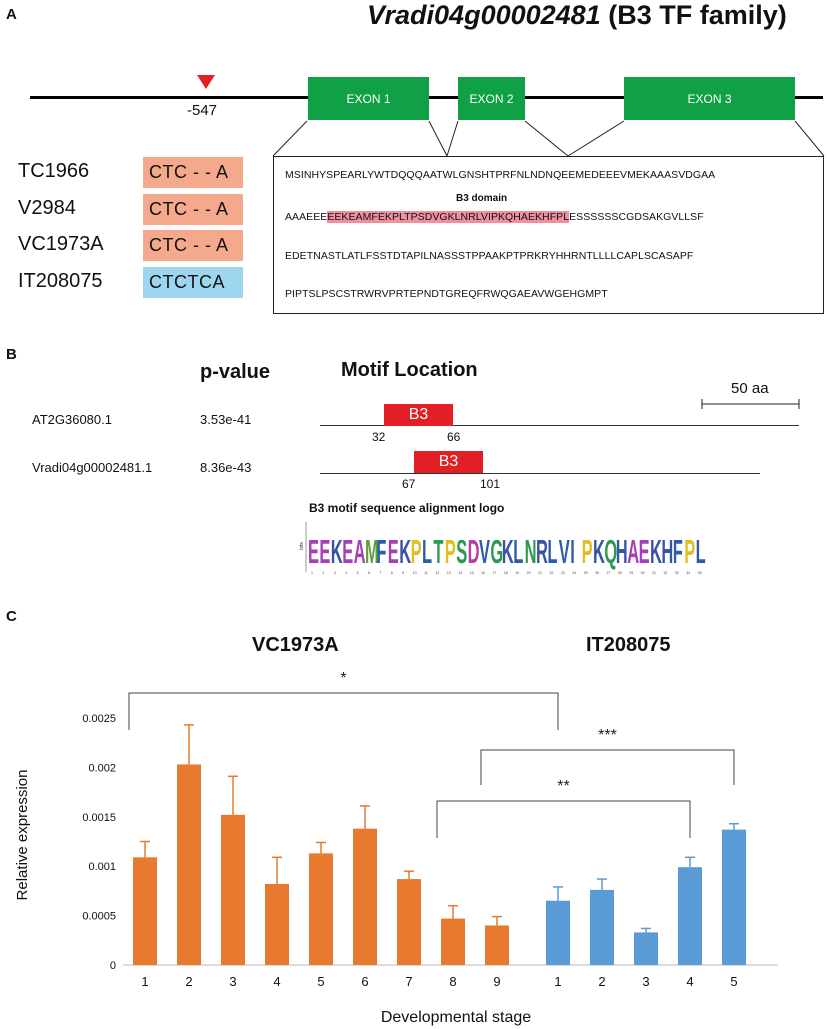 Image resolution: width=829 pixels, height=1029 pixels. Describe the element at coordinates (490, 484) in the screenshot. I see `motif-end: 101` at that location.